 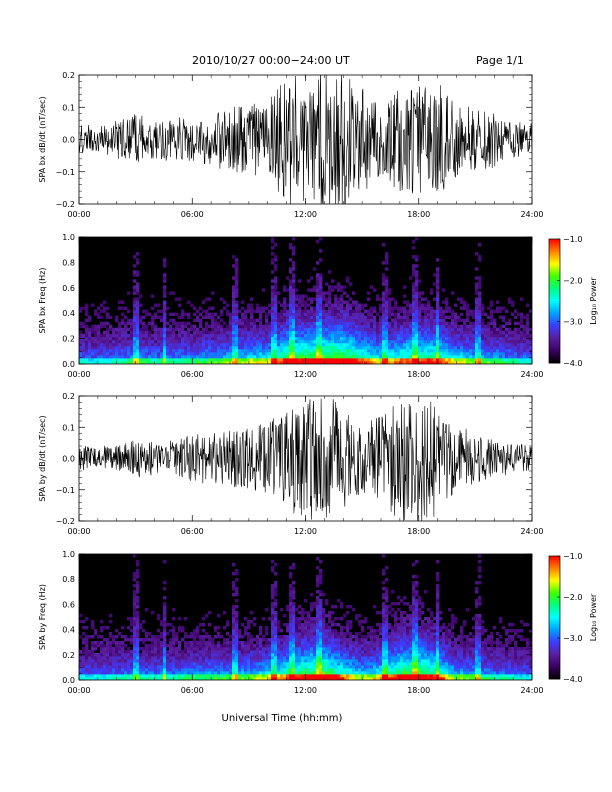 I want to click on x-tick-label: 06:00, so click(x=192, y=374).